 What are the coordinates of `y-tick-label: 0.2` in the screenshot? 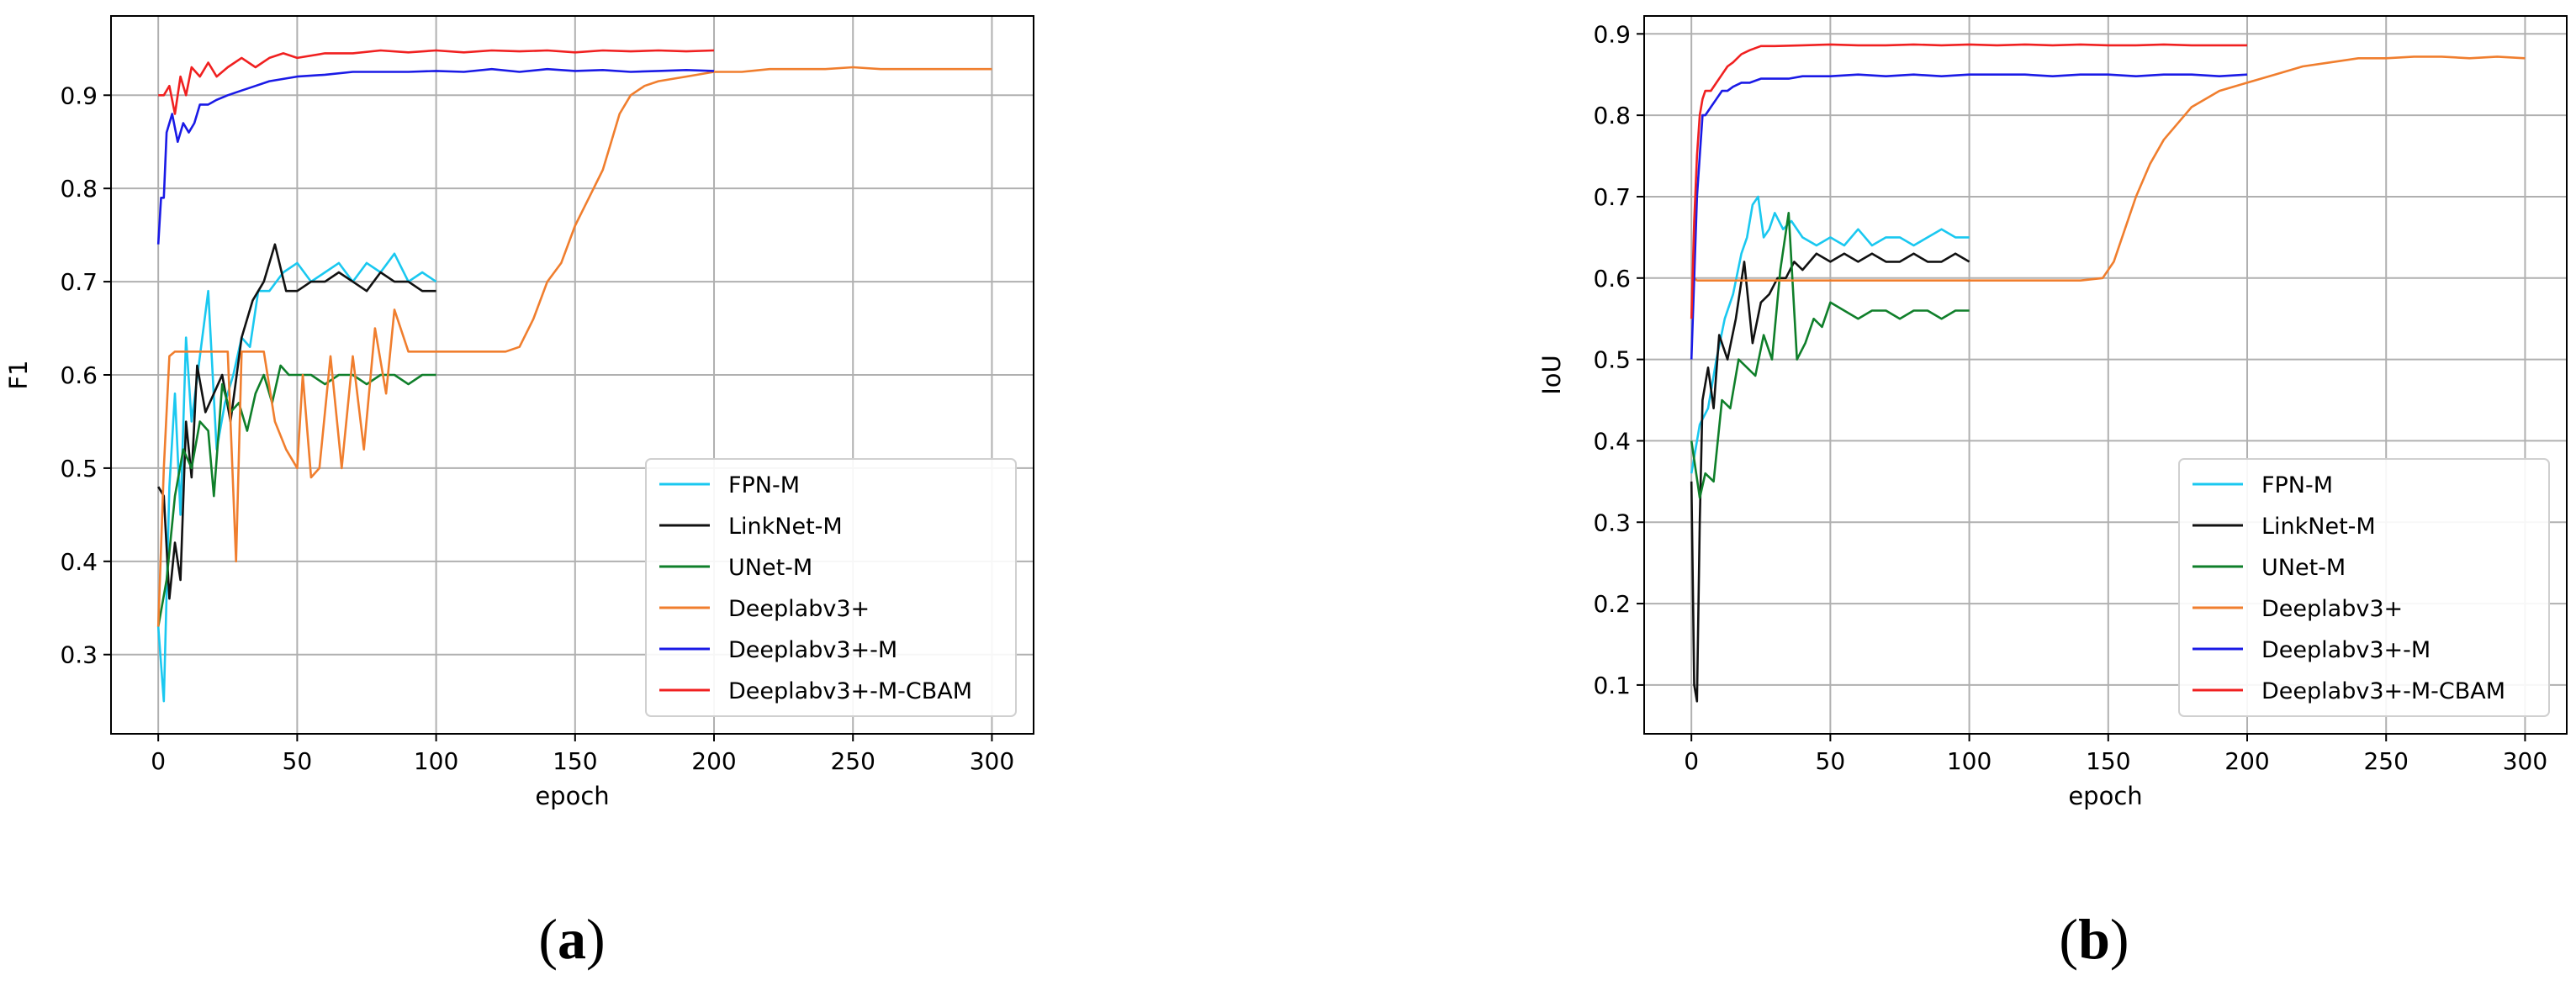 It's located at (1612, 604).